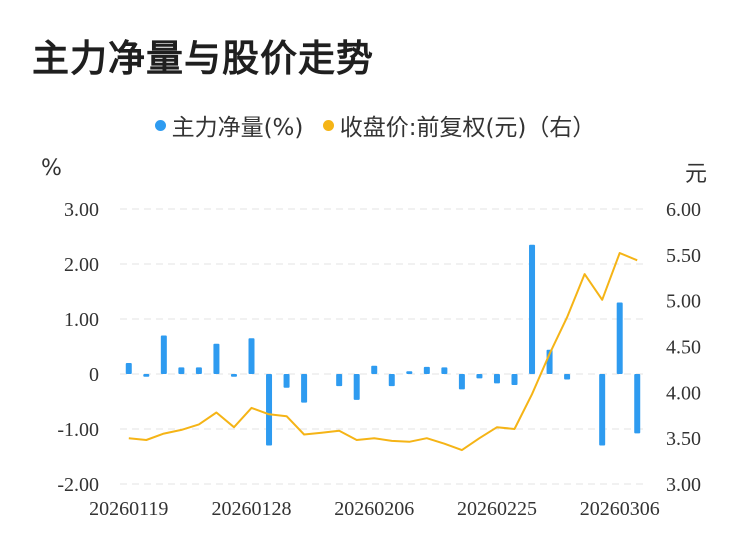 This screenshot has height=558, width=750. Describe the element at coordinates (683, 302) in the screenshot. I see `right-tick-label: 5.00` at that location.